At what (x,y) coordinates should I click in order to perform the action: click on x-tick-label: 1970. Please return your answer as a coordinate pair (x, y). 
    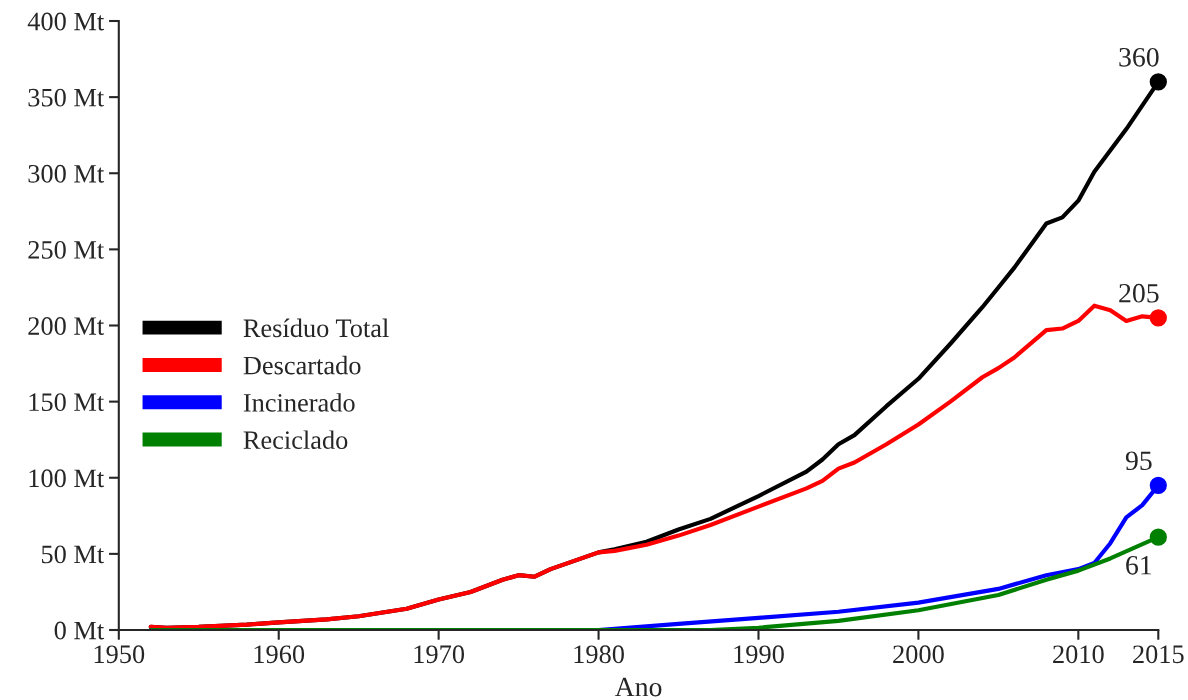
    Looking at the image, I should click on (439, 654).